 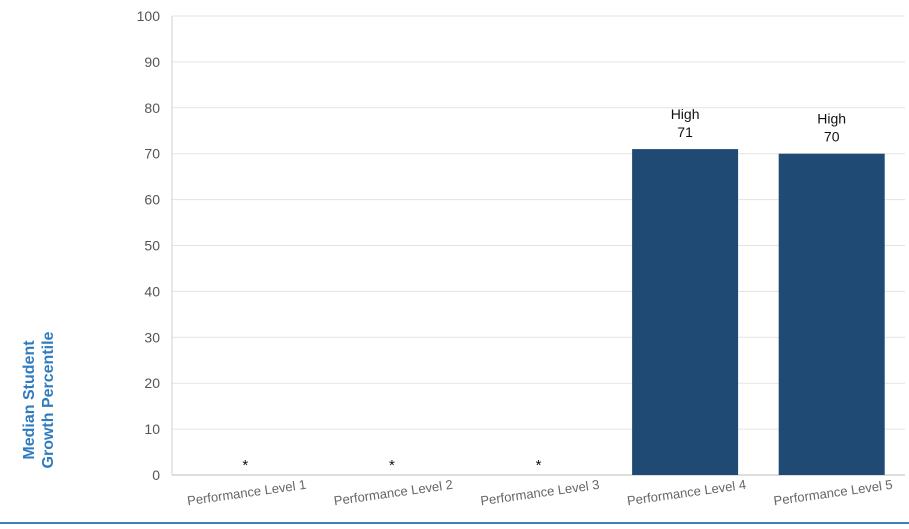 I want to click on x-tick-label: Performance Level 1, so click(x=246, y=493).